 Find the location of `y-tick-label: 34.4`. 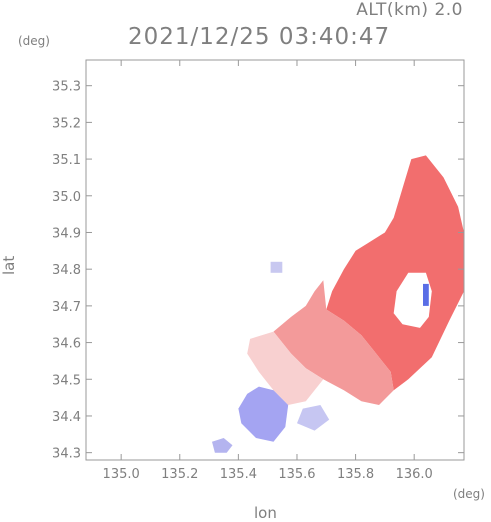

y-tick-label: 34.4 is located at coordinates (66, 417).